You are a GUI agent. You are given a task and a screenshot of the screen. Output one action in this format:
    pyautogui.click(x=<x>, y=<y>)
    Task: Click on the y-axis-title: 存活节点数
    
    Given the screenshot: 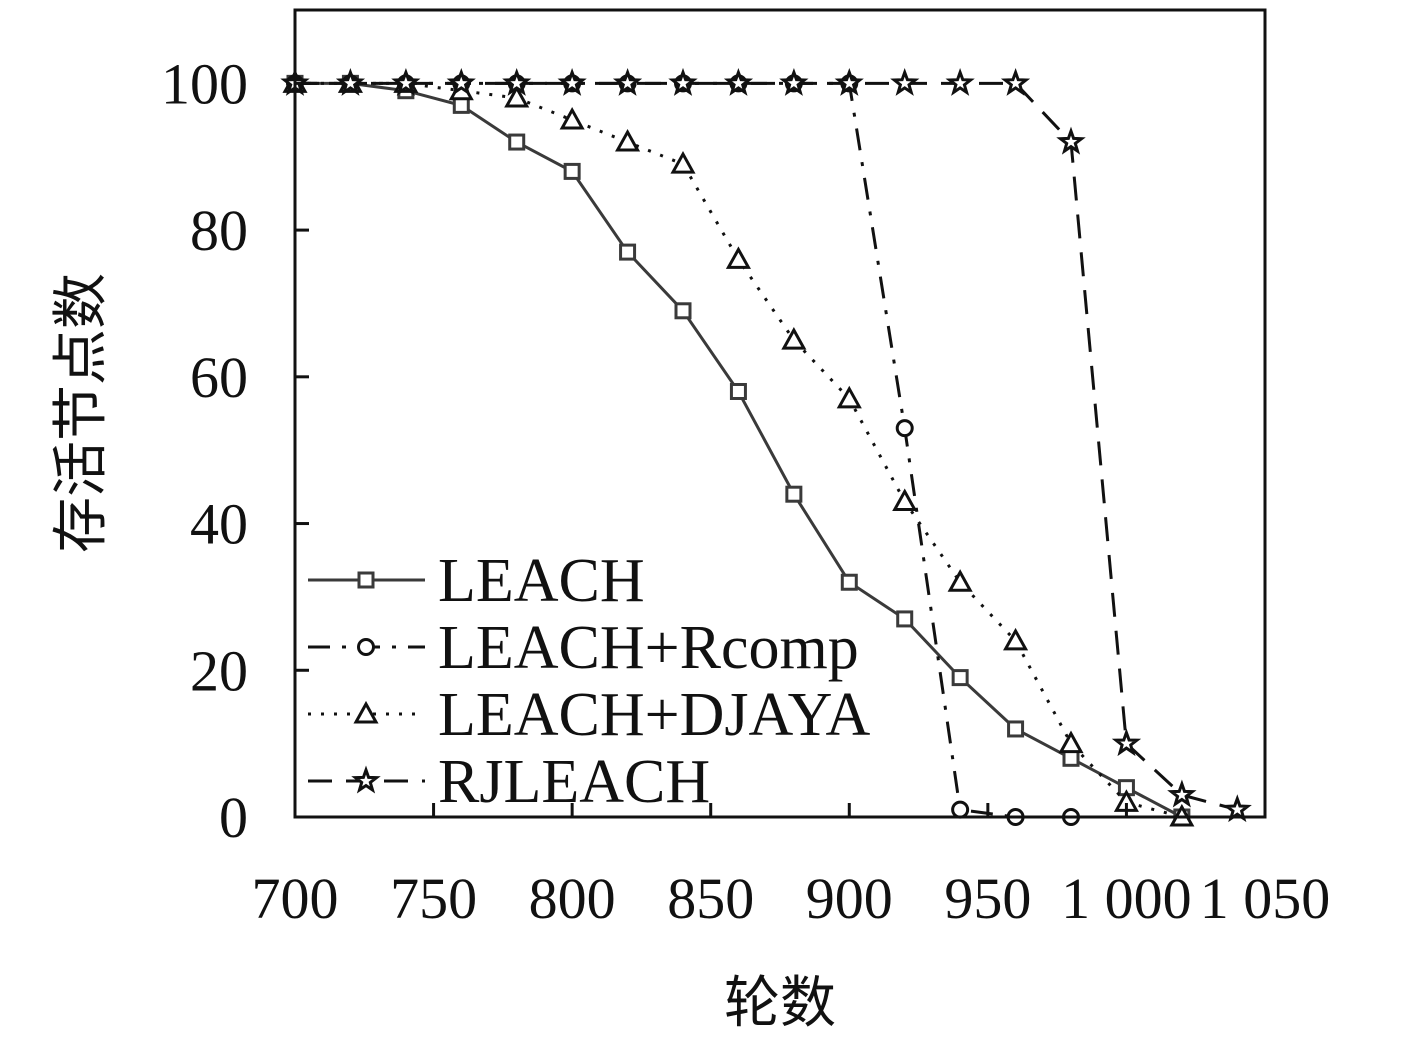 What is the action you would take?
    pyautogui.click(x=81, y=413)
    